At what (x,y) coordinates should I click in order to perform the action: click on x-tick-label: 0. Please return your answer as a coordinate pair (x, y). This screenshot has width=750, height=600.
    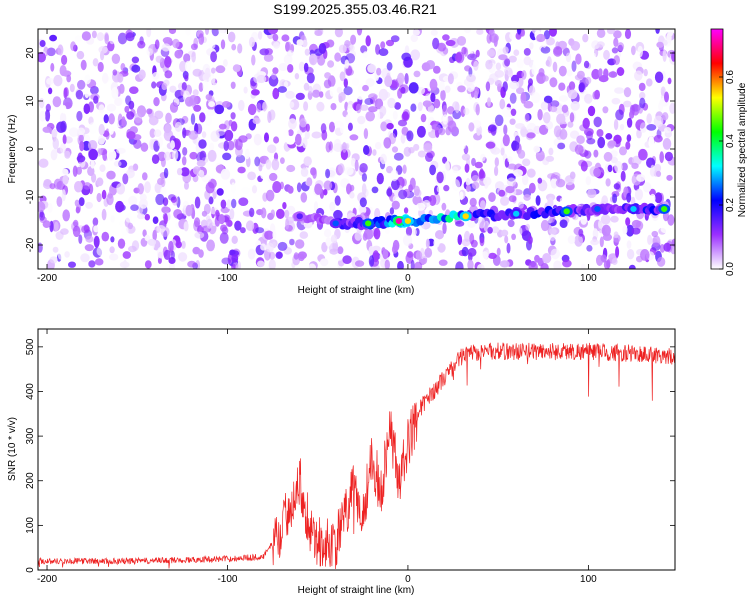
    Looking at the image, I should click on (408, 278).